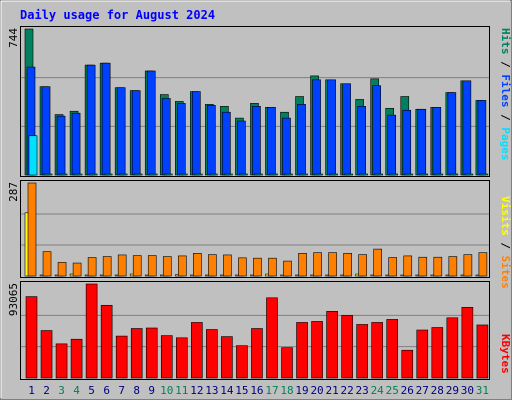 This screenshot has height=400, width=512. I want to click on day-label: 25, so click(392, 390).